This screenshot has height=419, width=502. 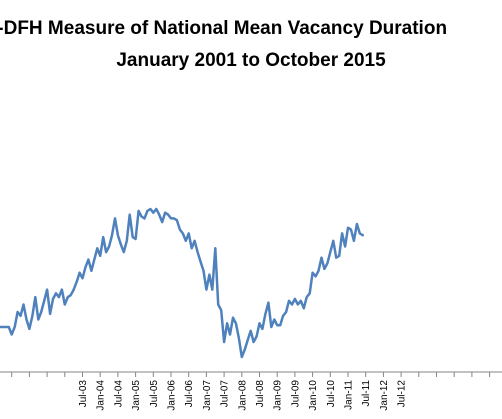 What do you see at coordinates (101, 395) in the screenshot?
I see `x-tick-label: Jan-04` at bounding box center [101, 395].